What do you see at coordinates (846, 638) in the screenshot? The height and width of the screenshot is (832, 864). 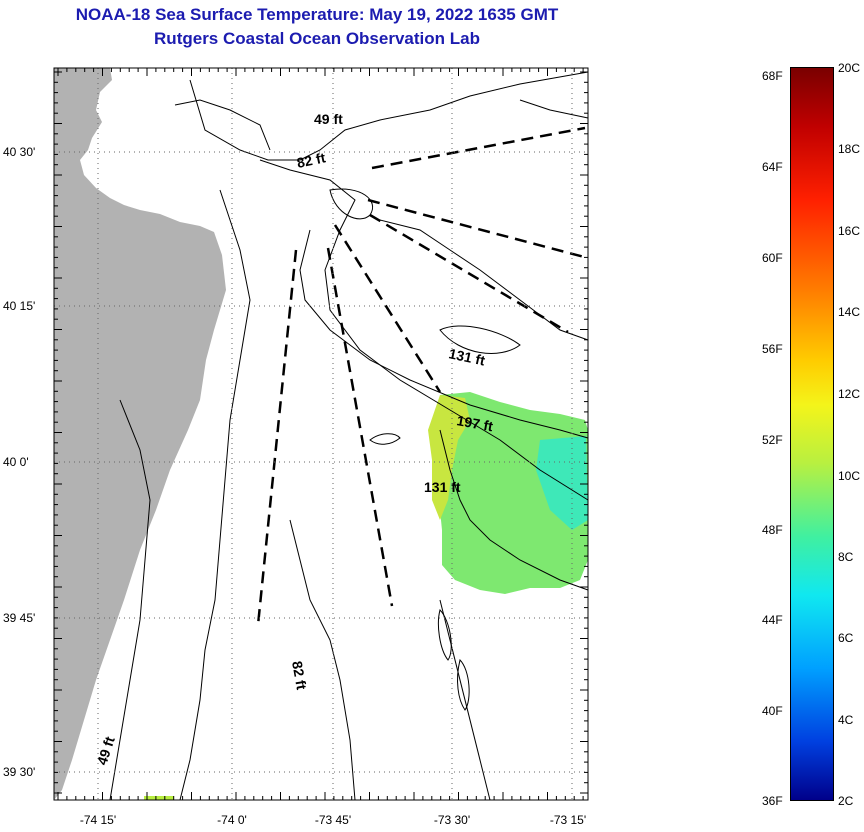 I see `colorbar-label-c: 6C` at bounding box center [846, 638].